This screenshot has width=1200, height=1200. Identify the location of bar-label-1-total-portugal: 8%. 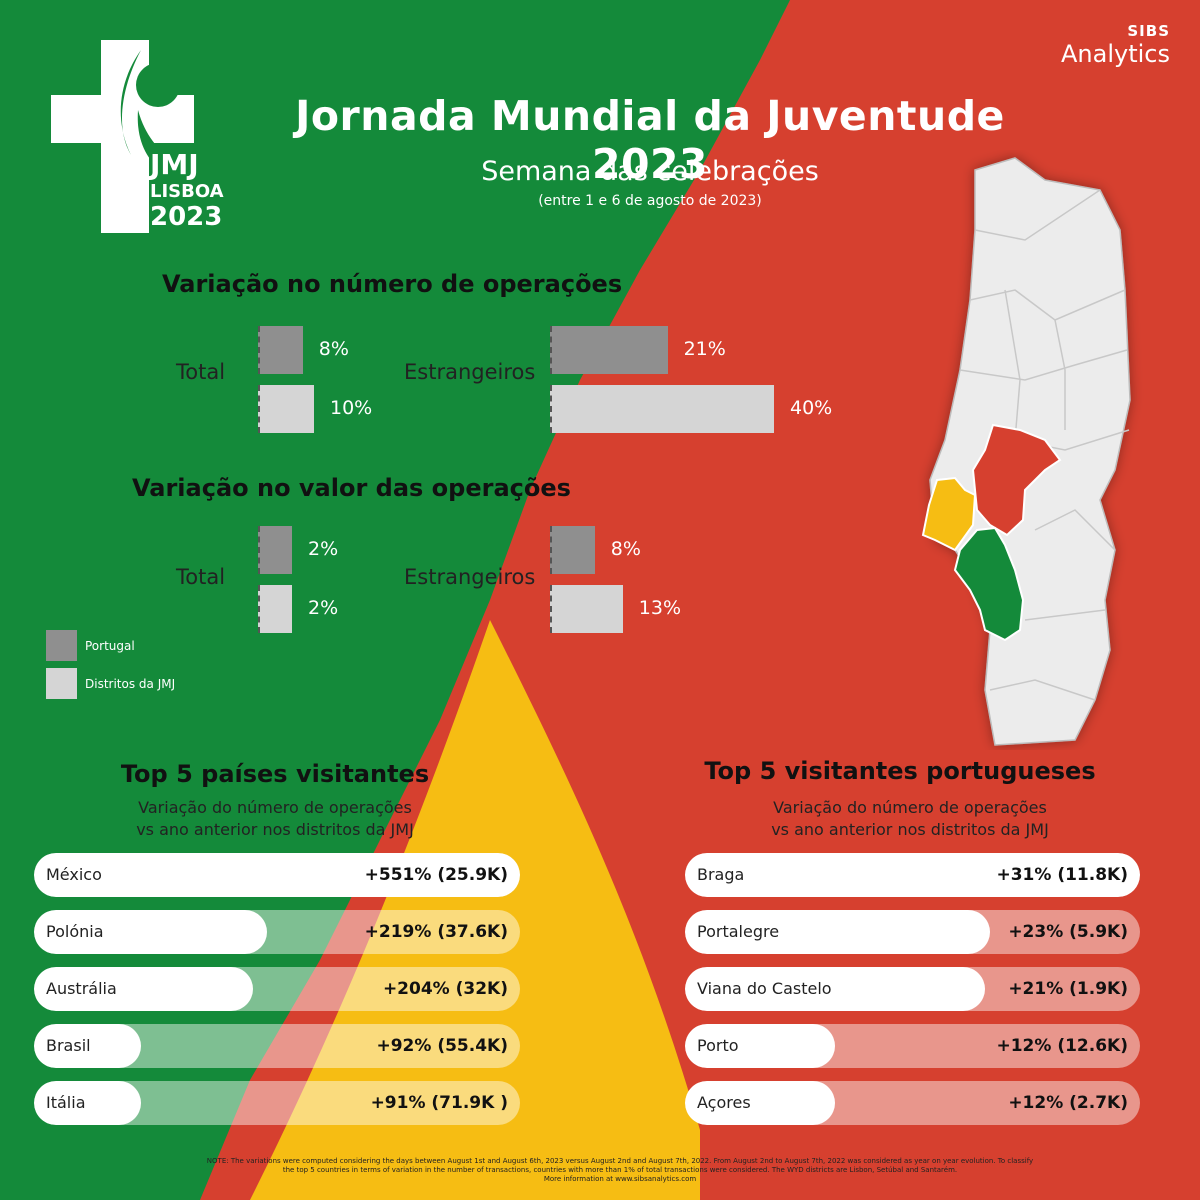
(333, 349).